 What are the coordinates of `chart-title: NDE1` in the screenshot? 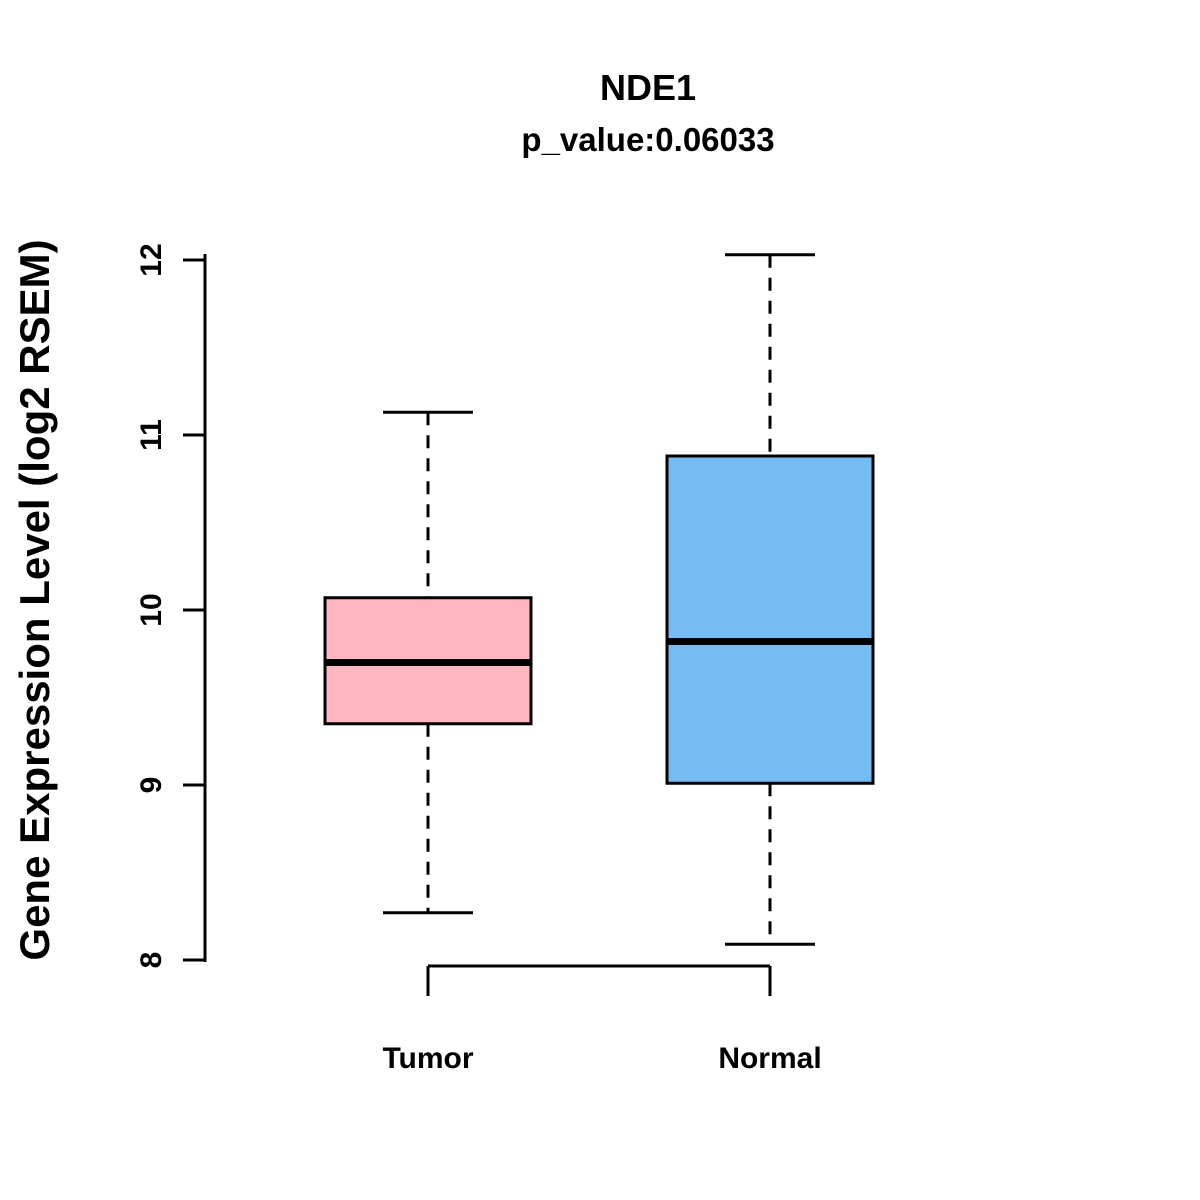 It's located at (648, 87).